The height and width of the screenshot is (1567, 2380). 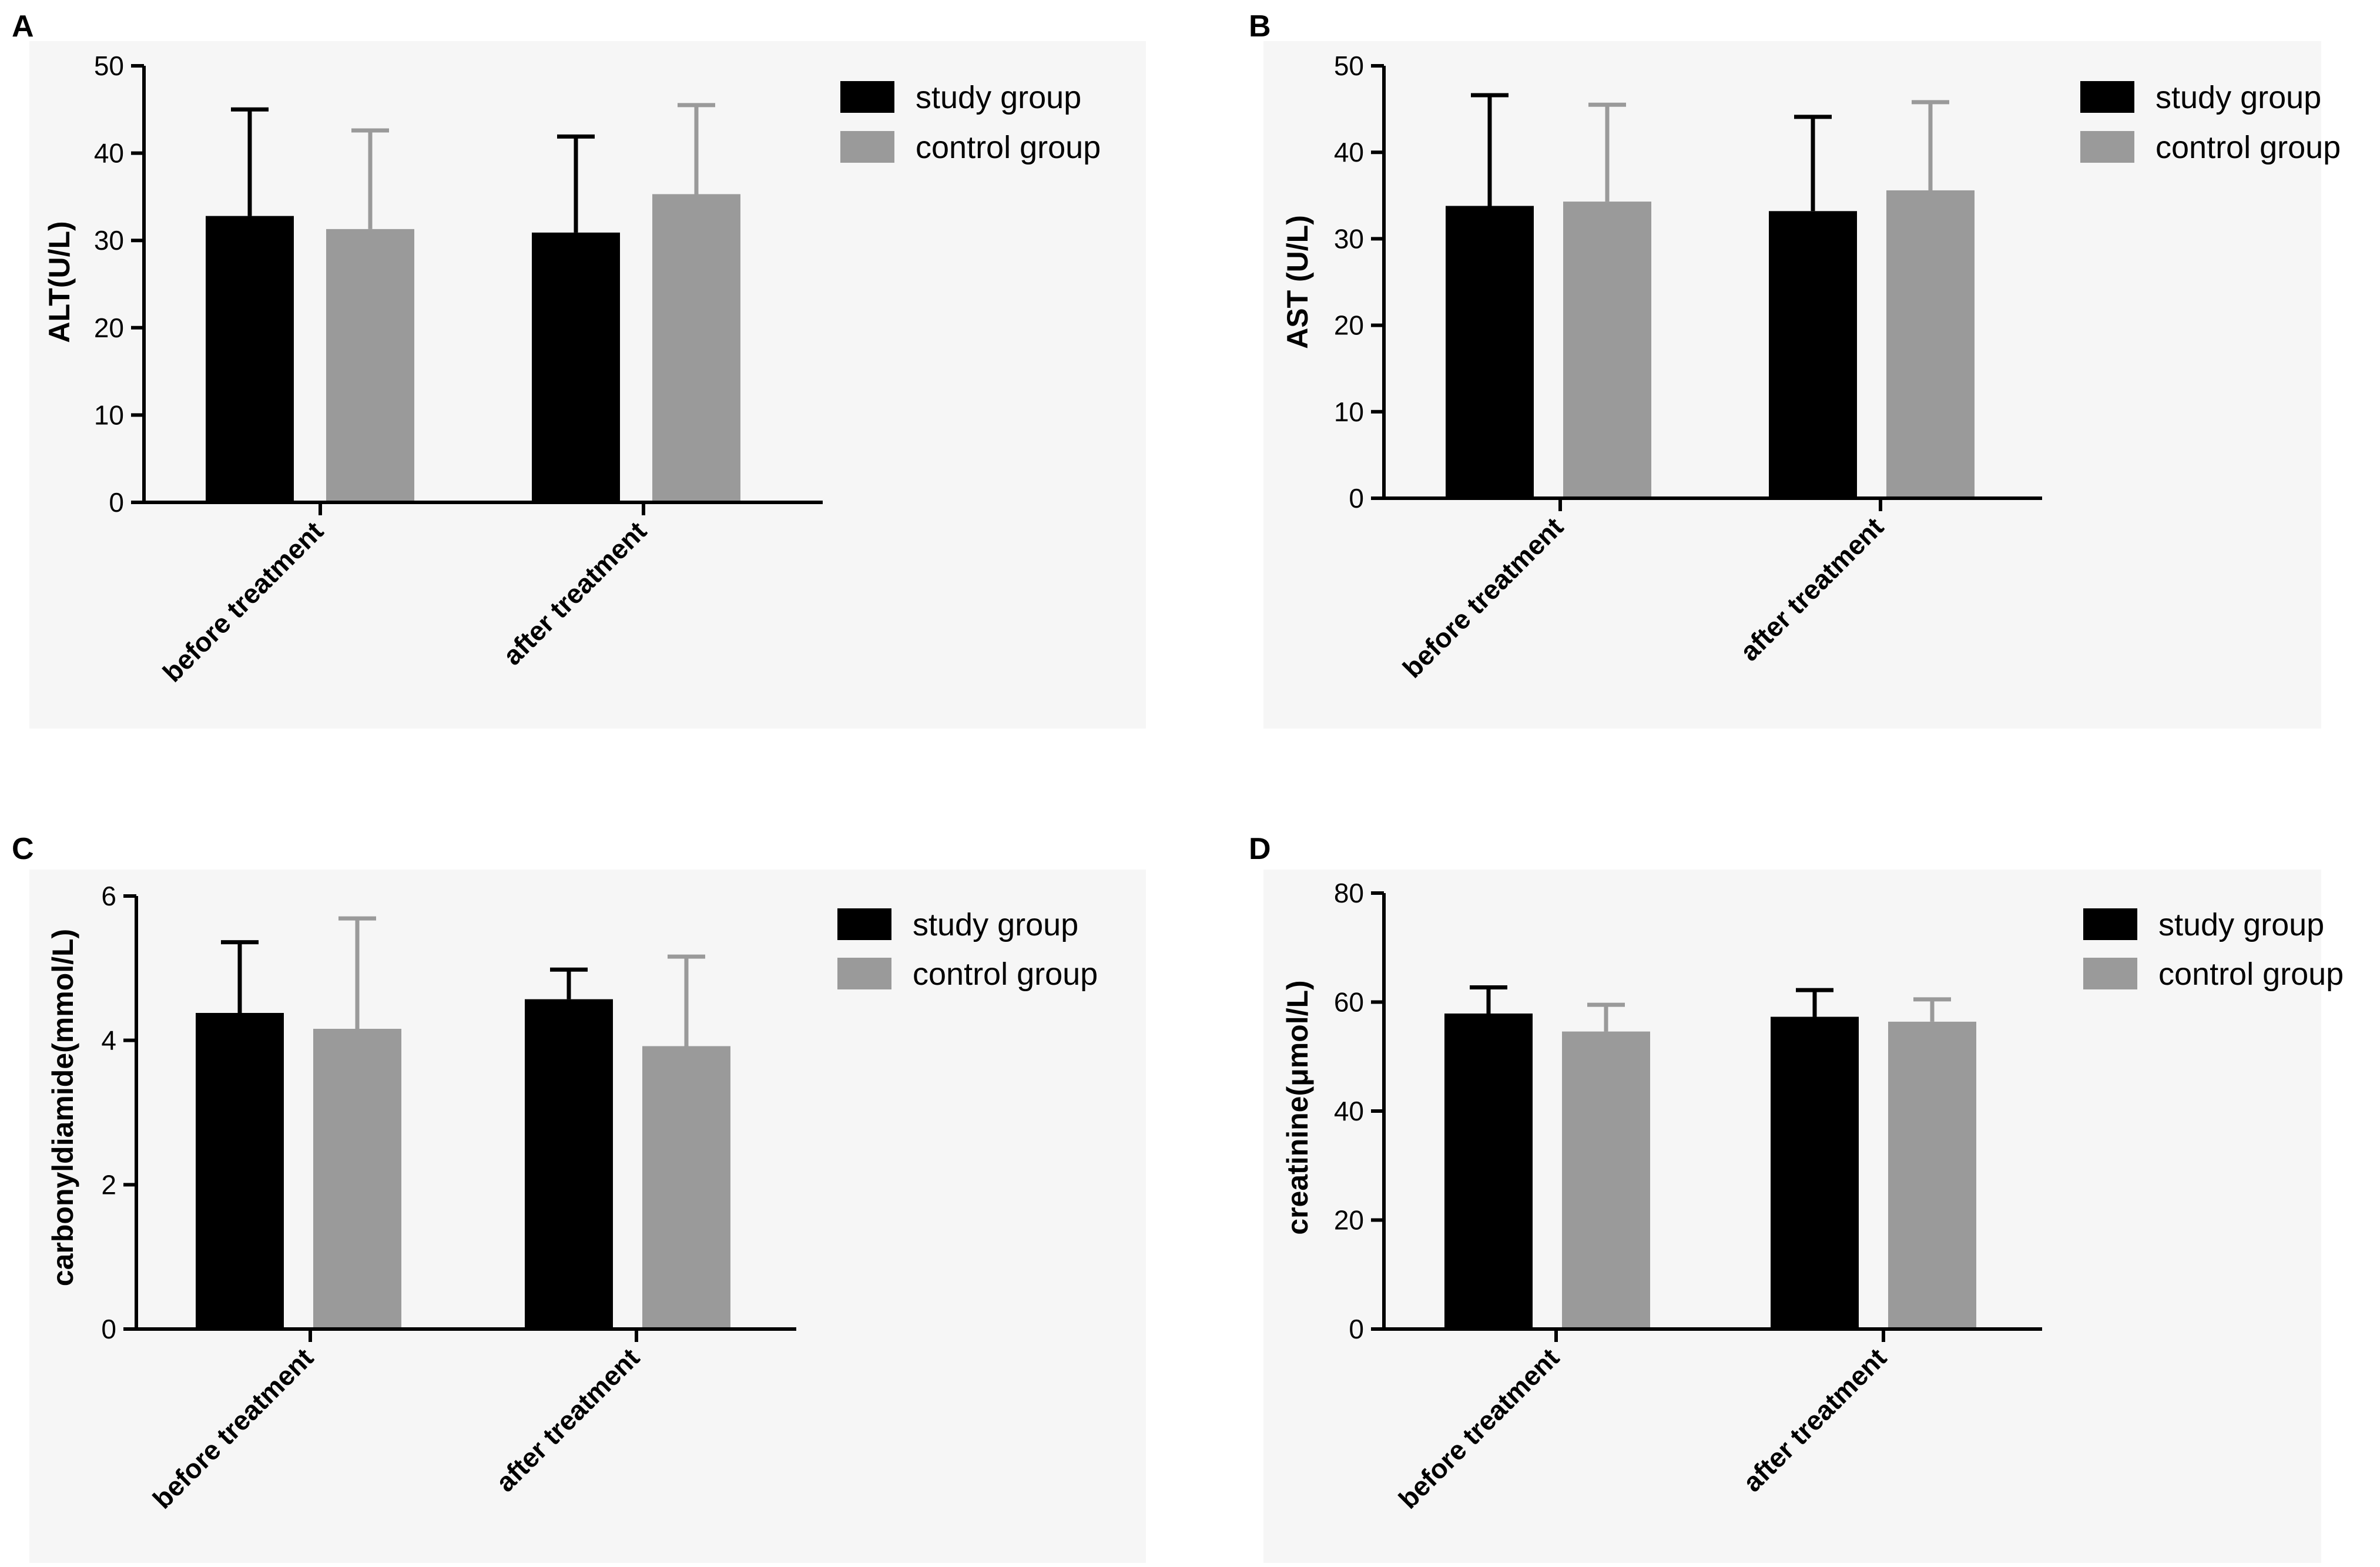 What do you see at coordinates (59, 282) in the screenshot?
I see `y-axis-title: ALT(U/L)` at bounding box center [59, 282].